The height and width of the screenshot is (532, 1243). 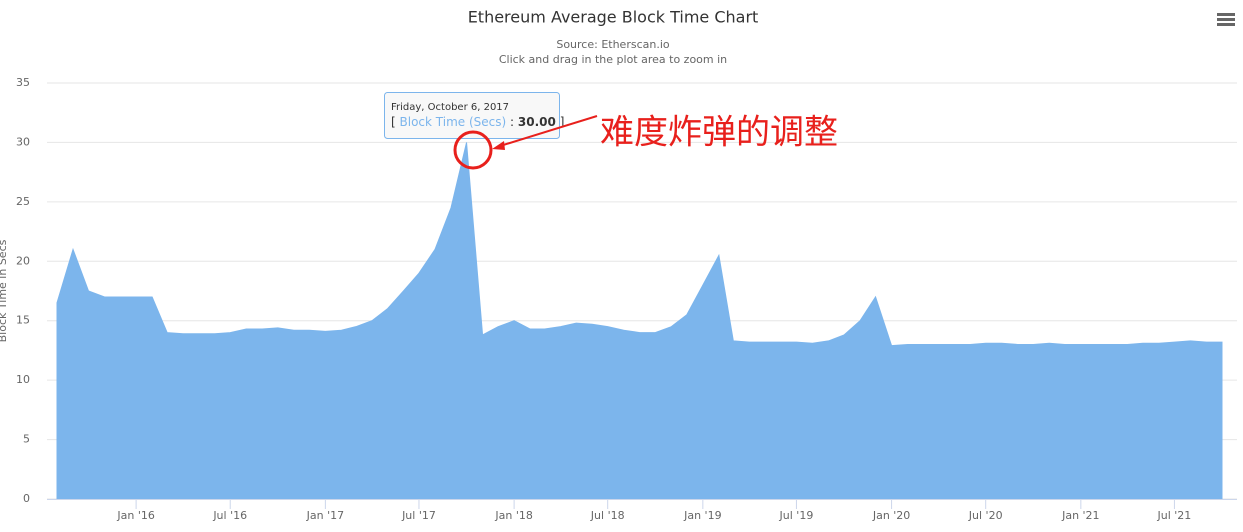 I want to click on x-tick-label: Jul '21, so click(x=1174, y=515).